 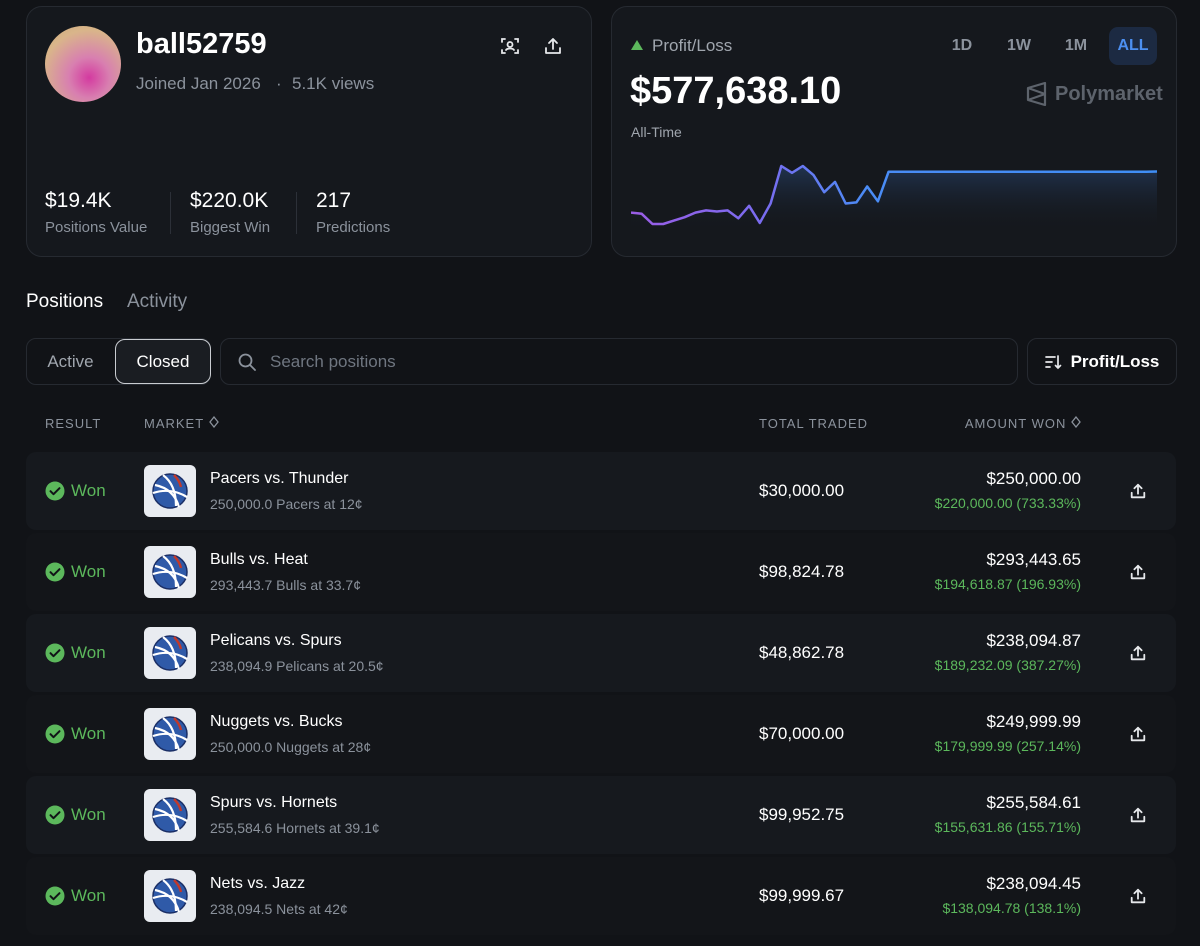 What do you see at coordinates (1015, 423) in the screenshot?
I see `header-text: AMOUNT WON` at bounding box center [1015, 423].